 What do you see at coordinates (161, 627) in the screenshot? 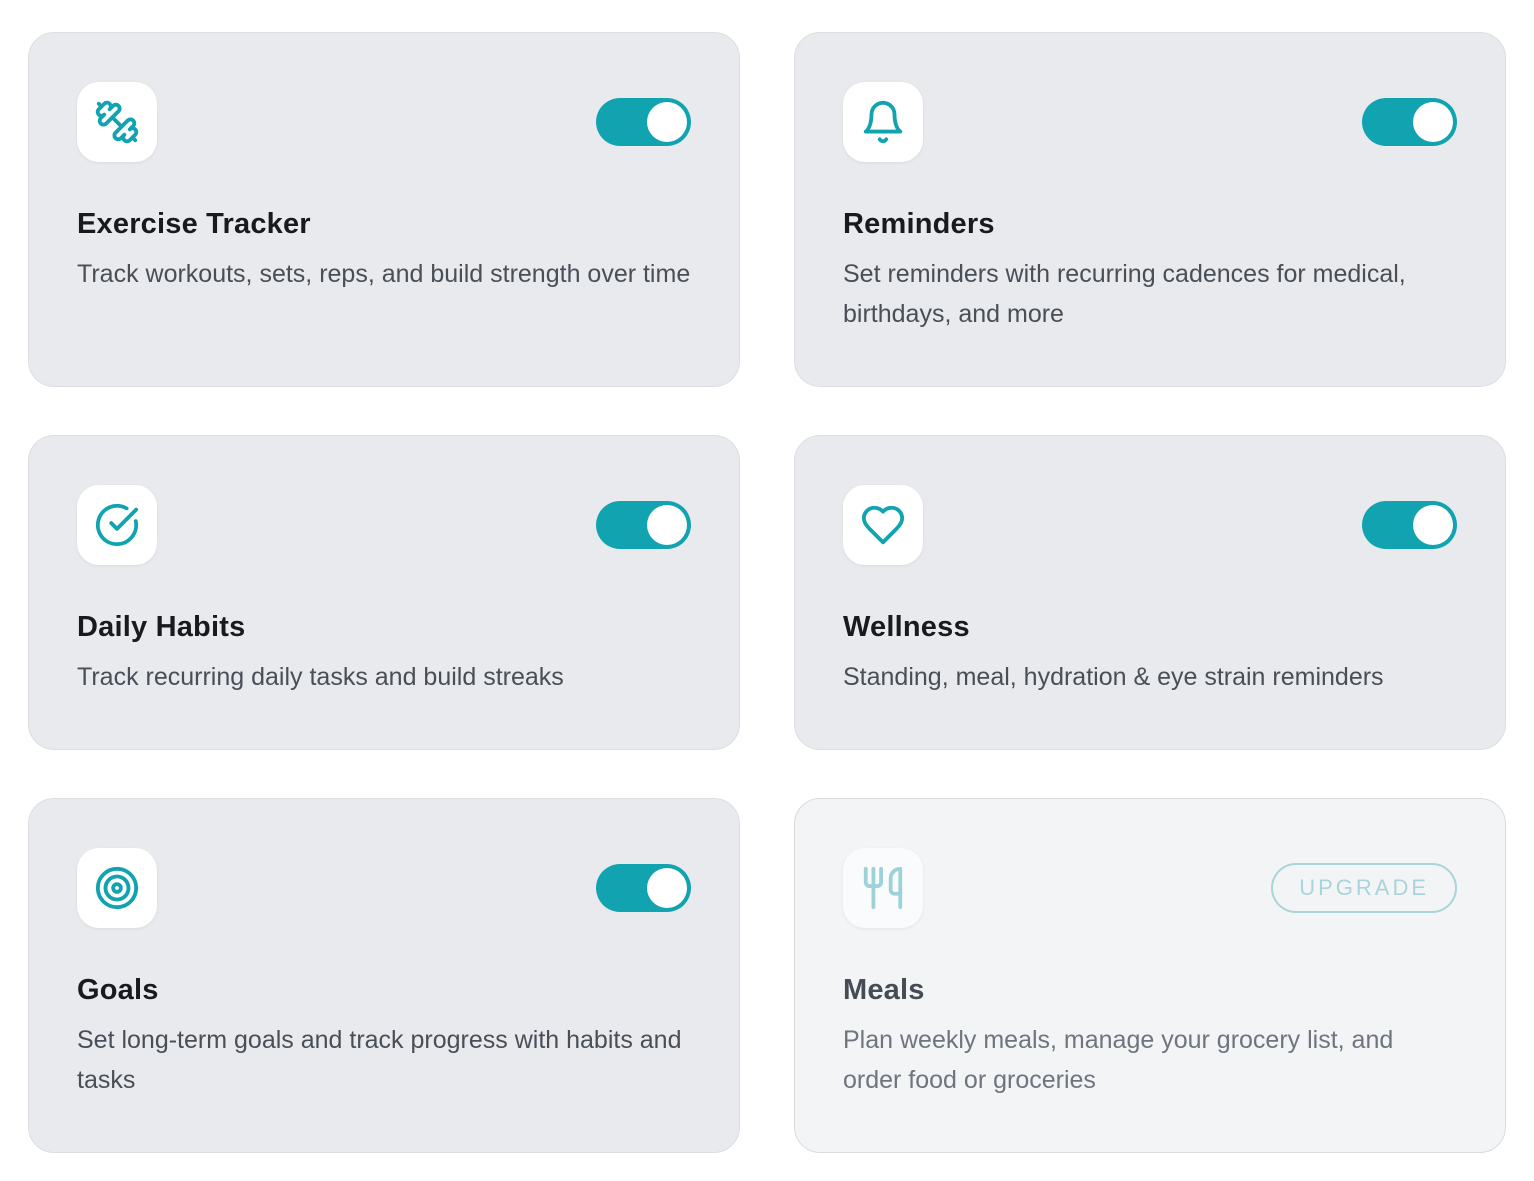
I see `card-title: Daily Habits` at bounding box center [161, 627].